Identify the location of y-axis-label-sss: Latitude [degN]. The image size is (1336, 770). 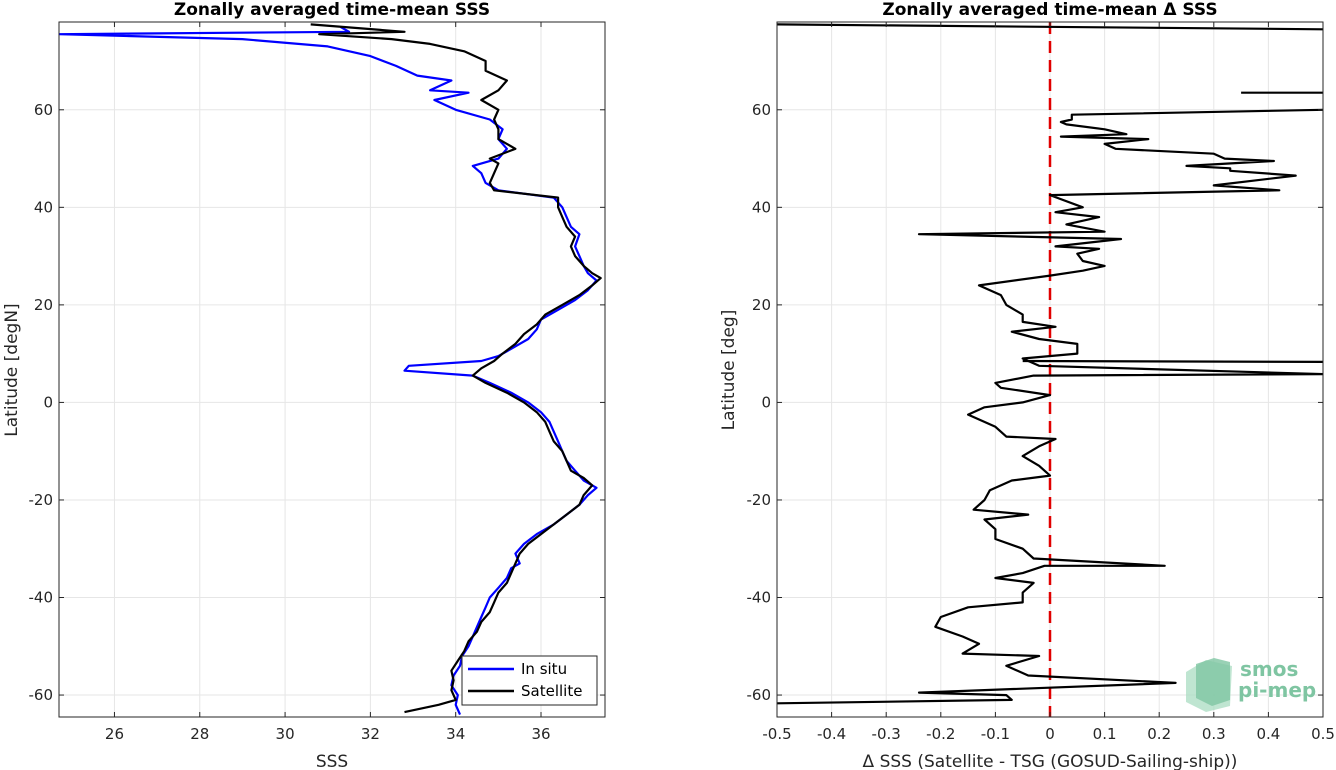
(12, 369).